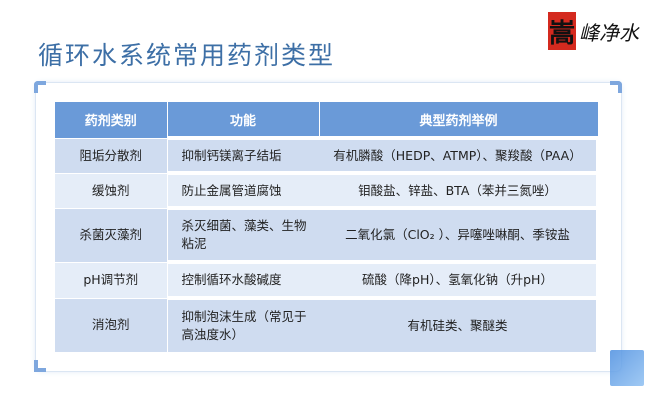  What do you see at coordinates (187, 55) in the screenshot?
I see `page-title: 循环水系统常用药剂类型` at bounding box center [187, 55].